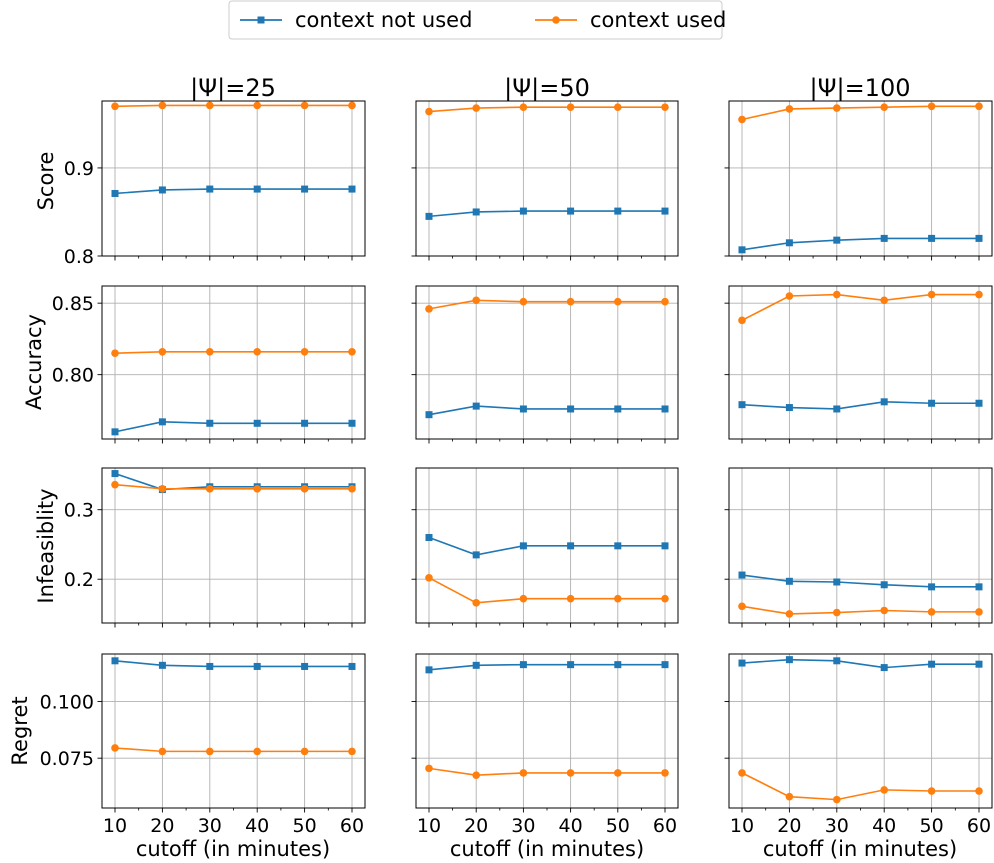 Image resolution: width=994 pixels, height=863 pixels. What do you see at coordinates (34, 362) in the screenshot?
I see `ylabel-accuracy: Accuracy` at bounding box center [34, 362].